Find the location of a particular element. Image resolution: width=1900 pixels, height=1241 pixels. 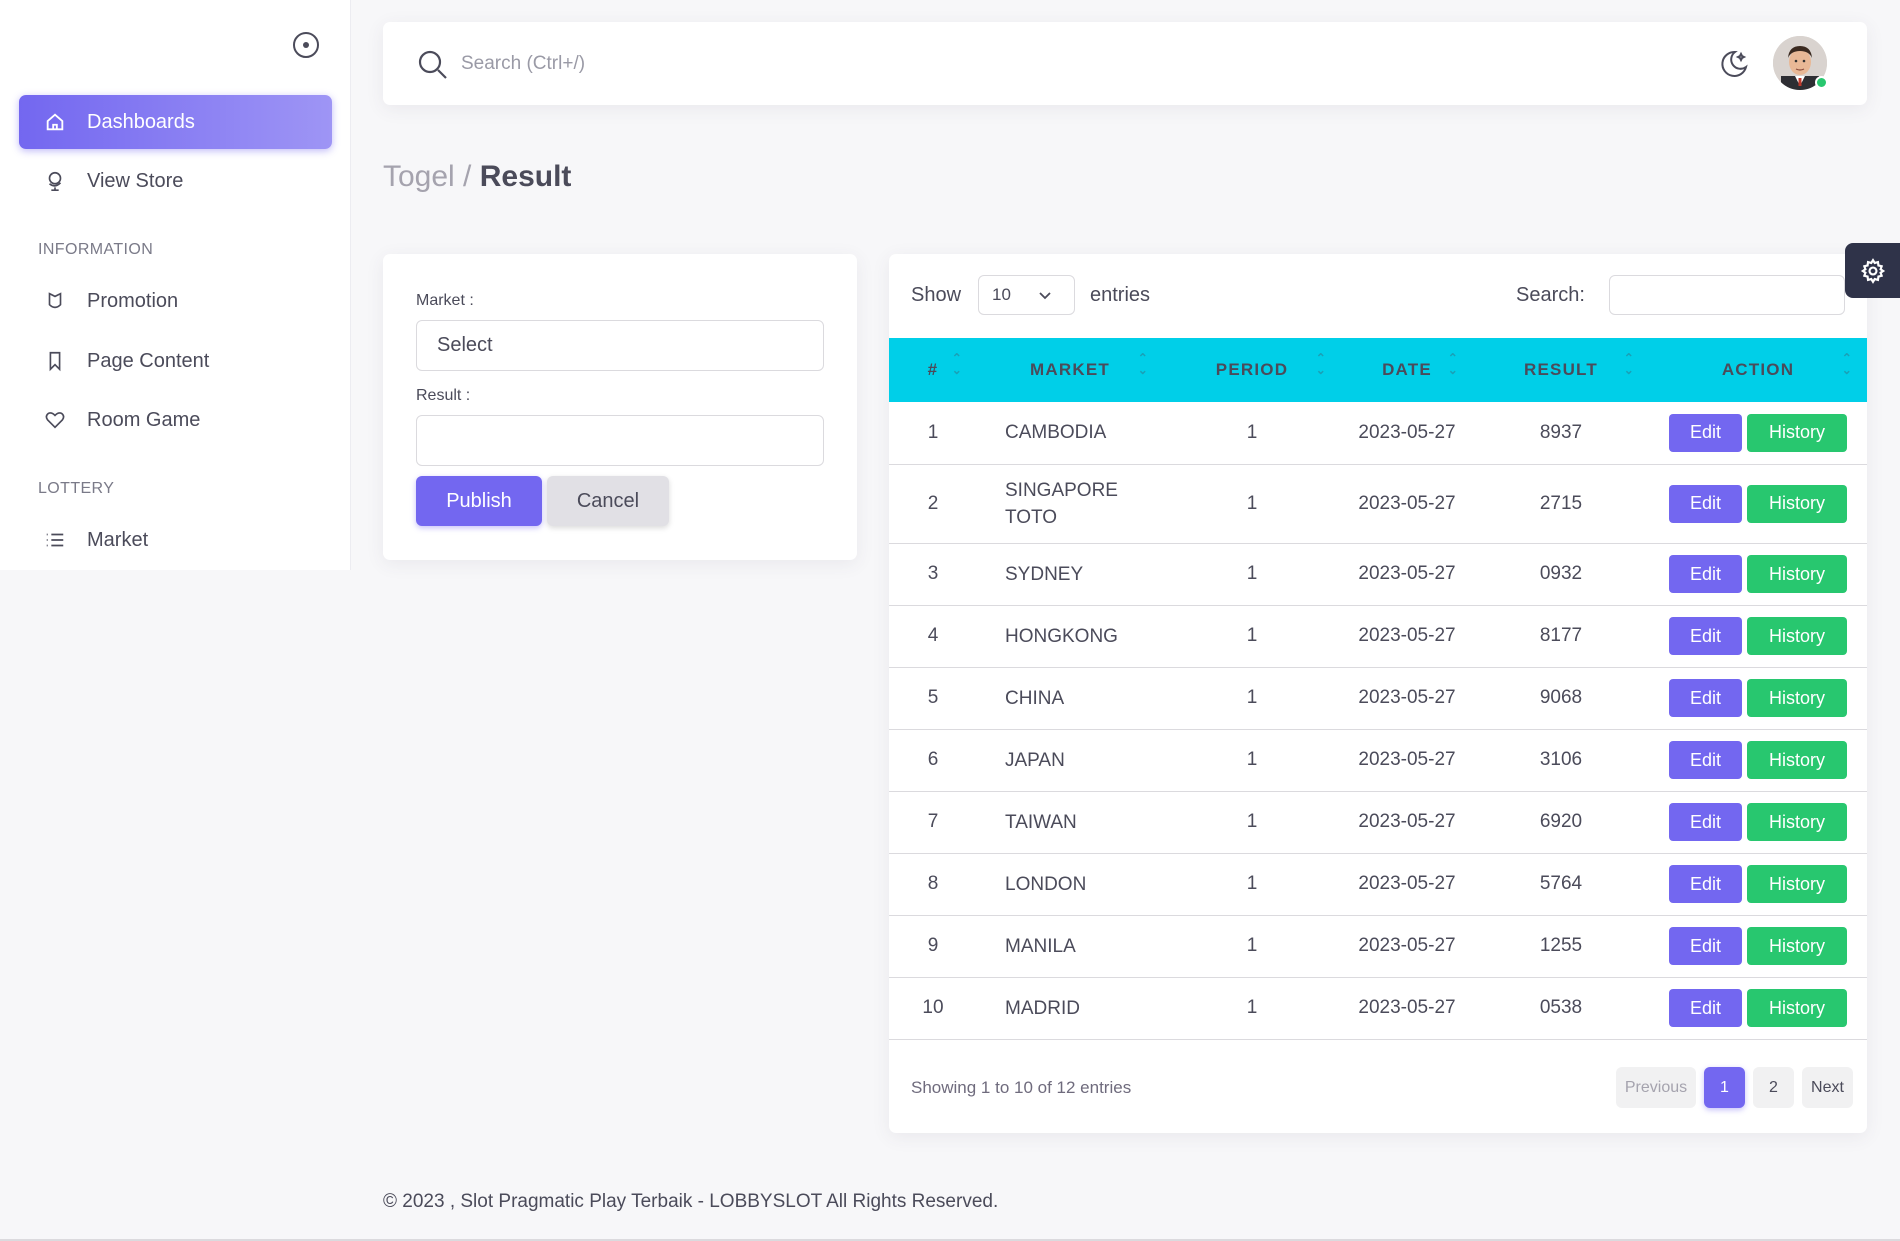

user-avatar-icon is located at coordinates (1800, 63).